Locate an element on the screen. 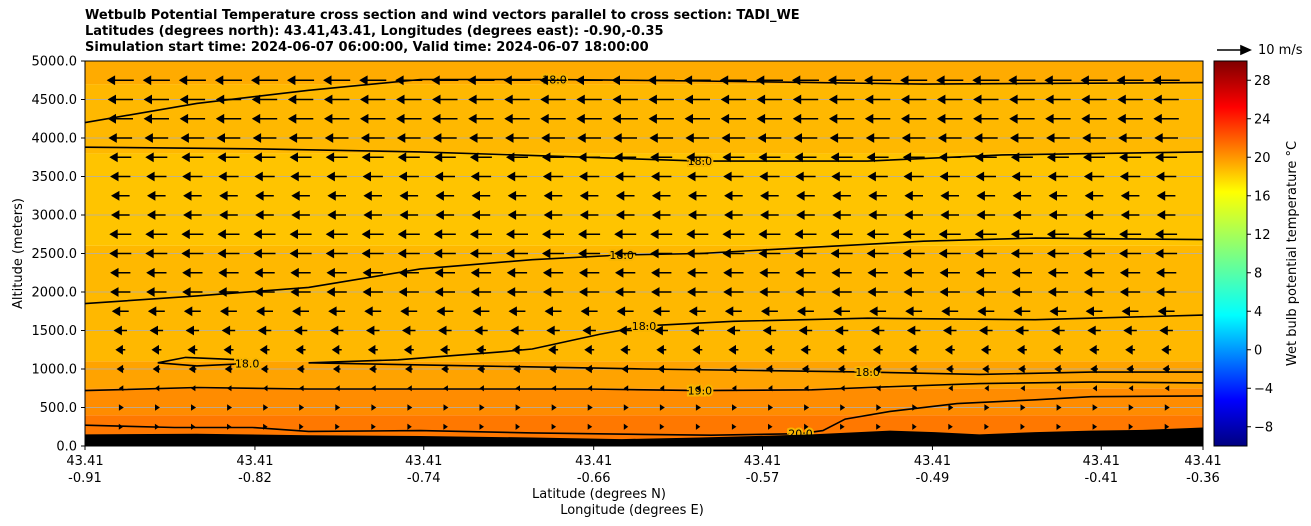  x-tick-label-lat-5: 43.41 is located at coordinates (932, 461).